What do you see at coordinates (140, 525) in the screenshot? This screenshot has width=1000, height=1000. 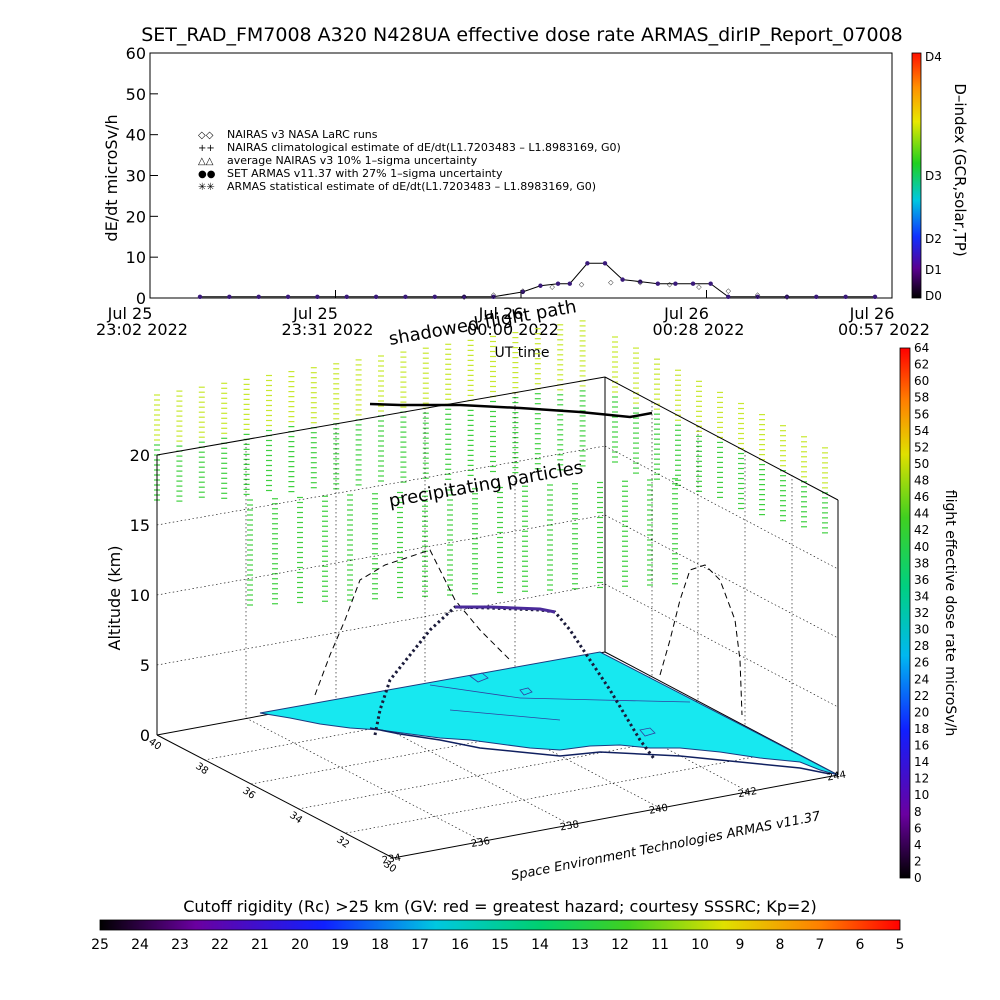 I see `altitude-tick-label: 15` at bounding box center [140, 525].